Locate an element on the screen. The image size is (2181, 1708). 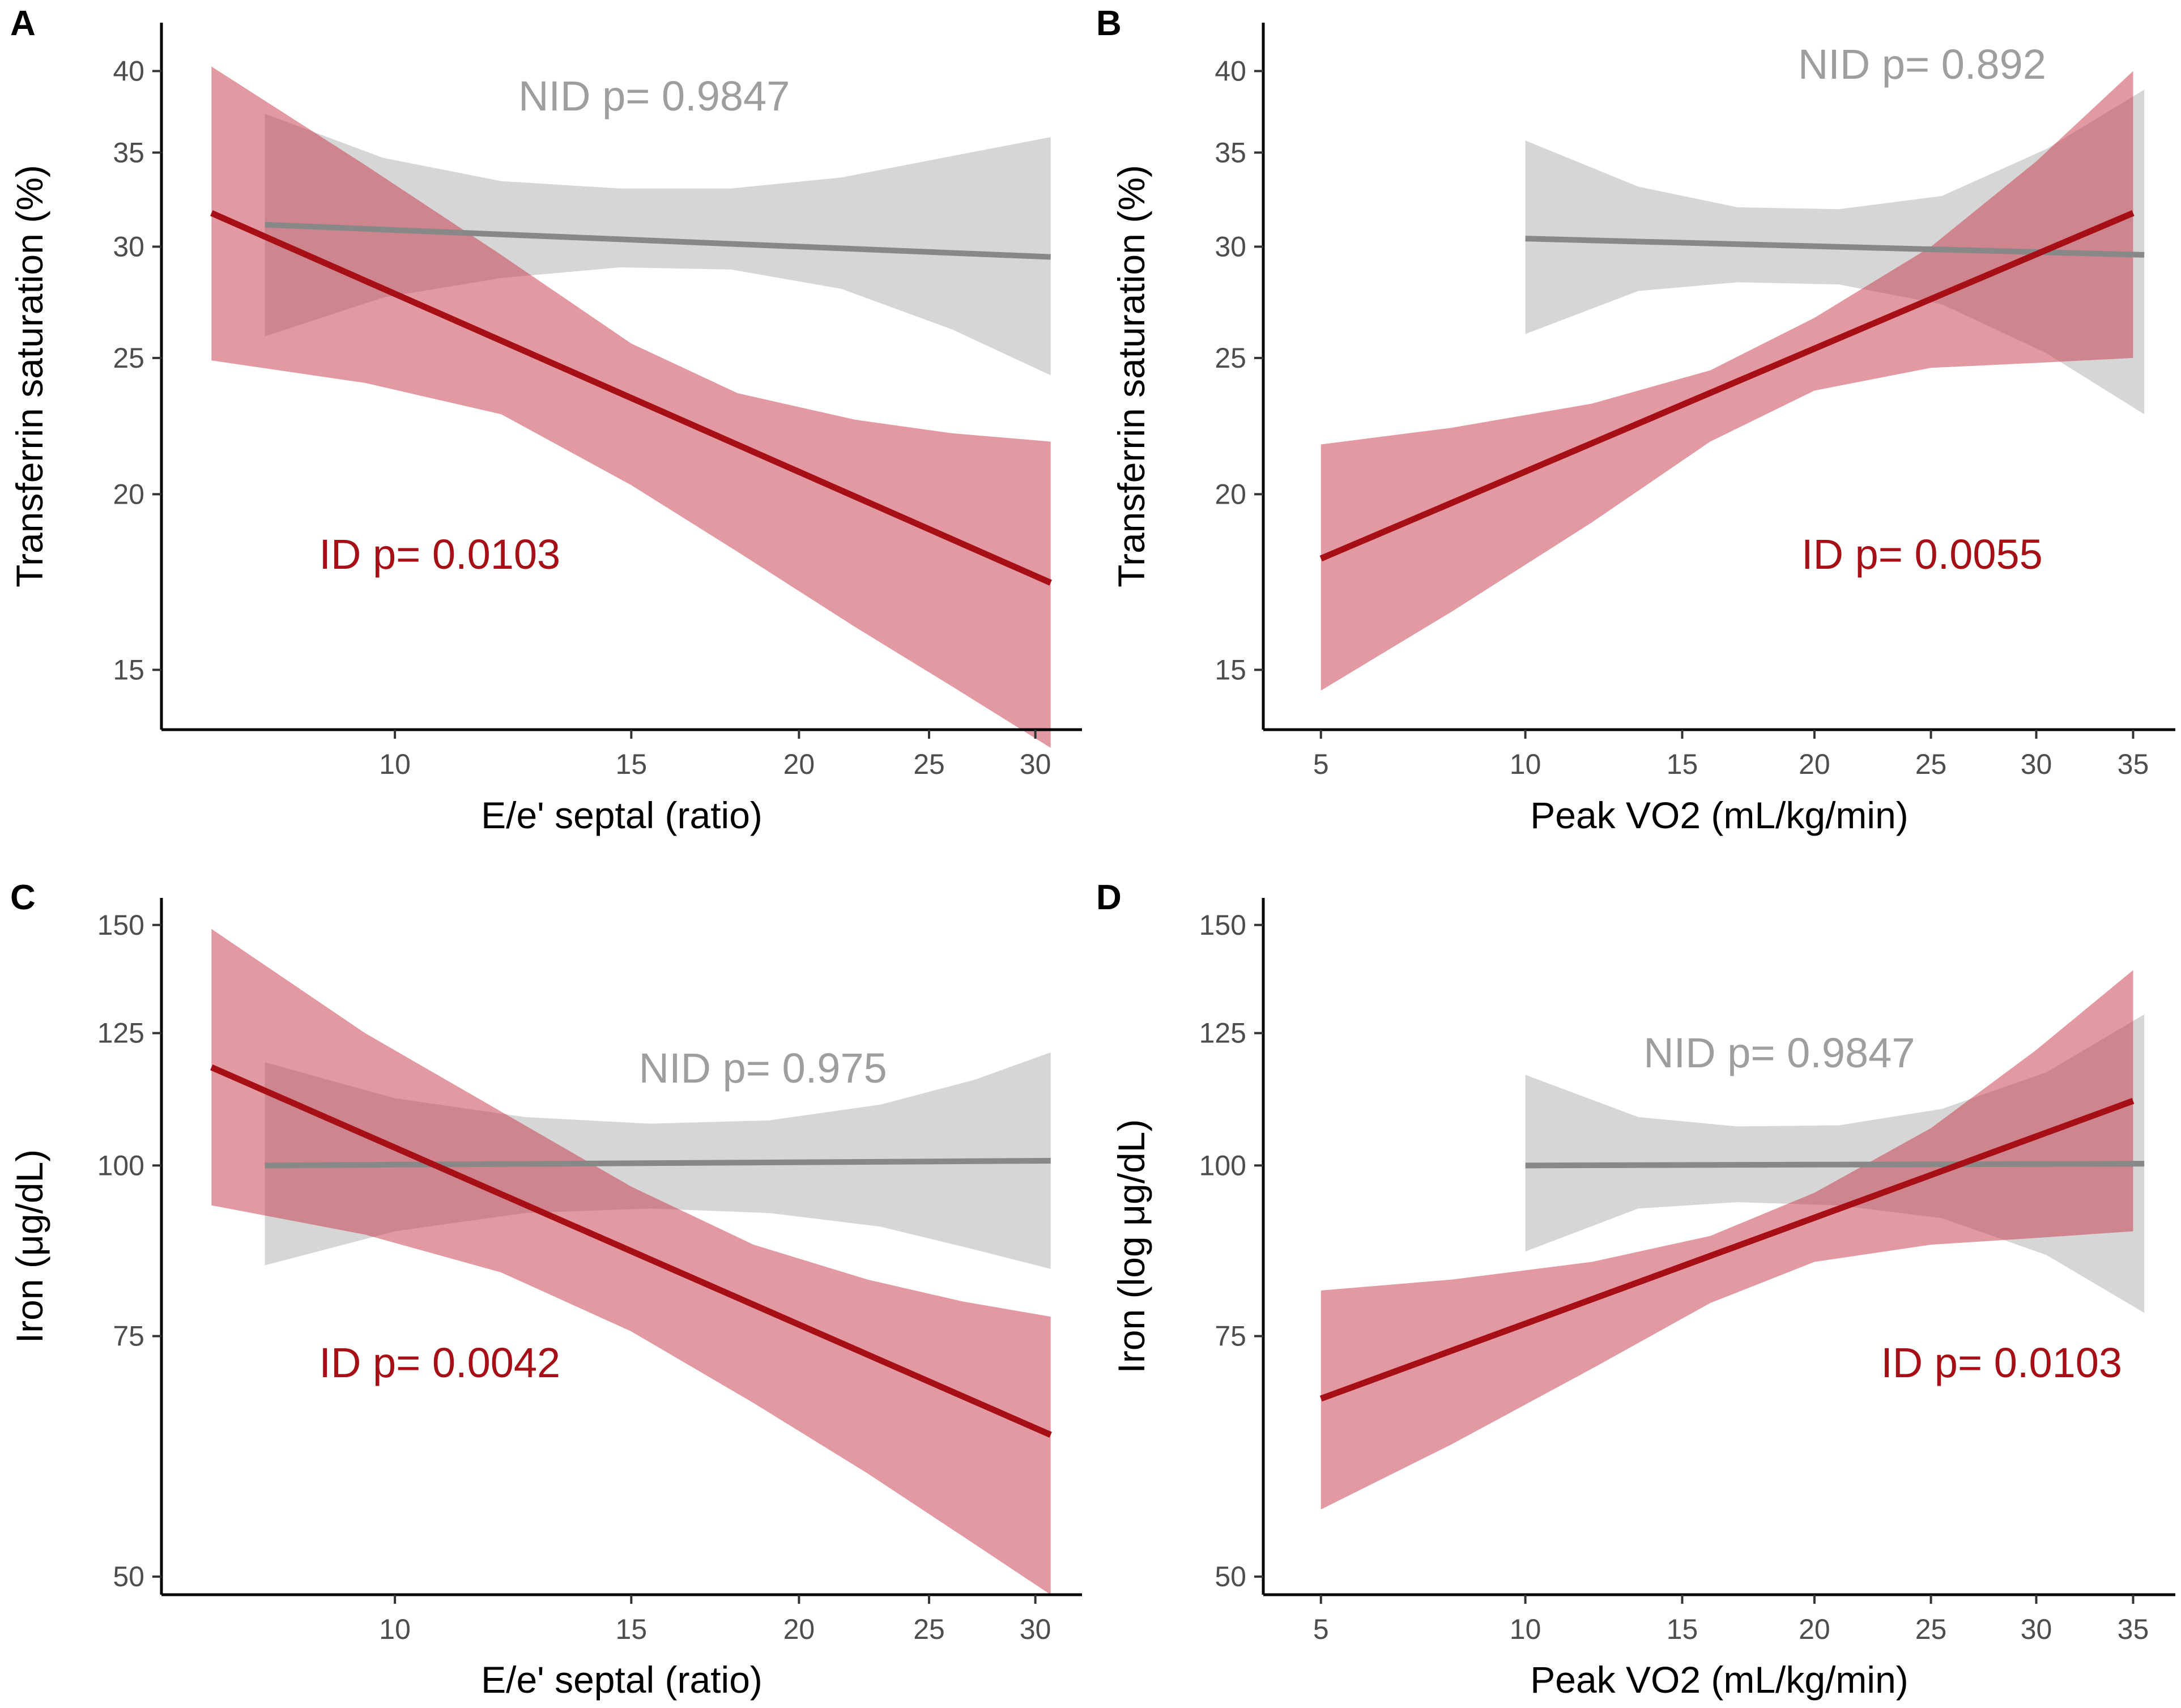
panel-c-y-tick-label: 75 is located at coordinates (128, 1336).